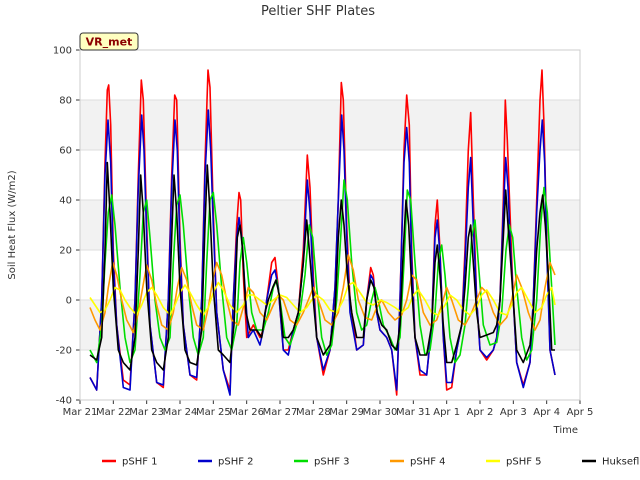  Describe the element at coordinates (140, 462) in the screenshot. I see `legend-label-pshf-1: pSHF 1` at that location.